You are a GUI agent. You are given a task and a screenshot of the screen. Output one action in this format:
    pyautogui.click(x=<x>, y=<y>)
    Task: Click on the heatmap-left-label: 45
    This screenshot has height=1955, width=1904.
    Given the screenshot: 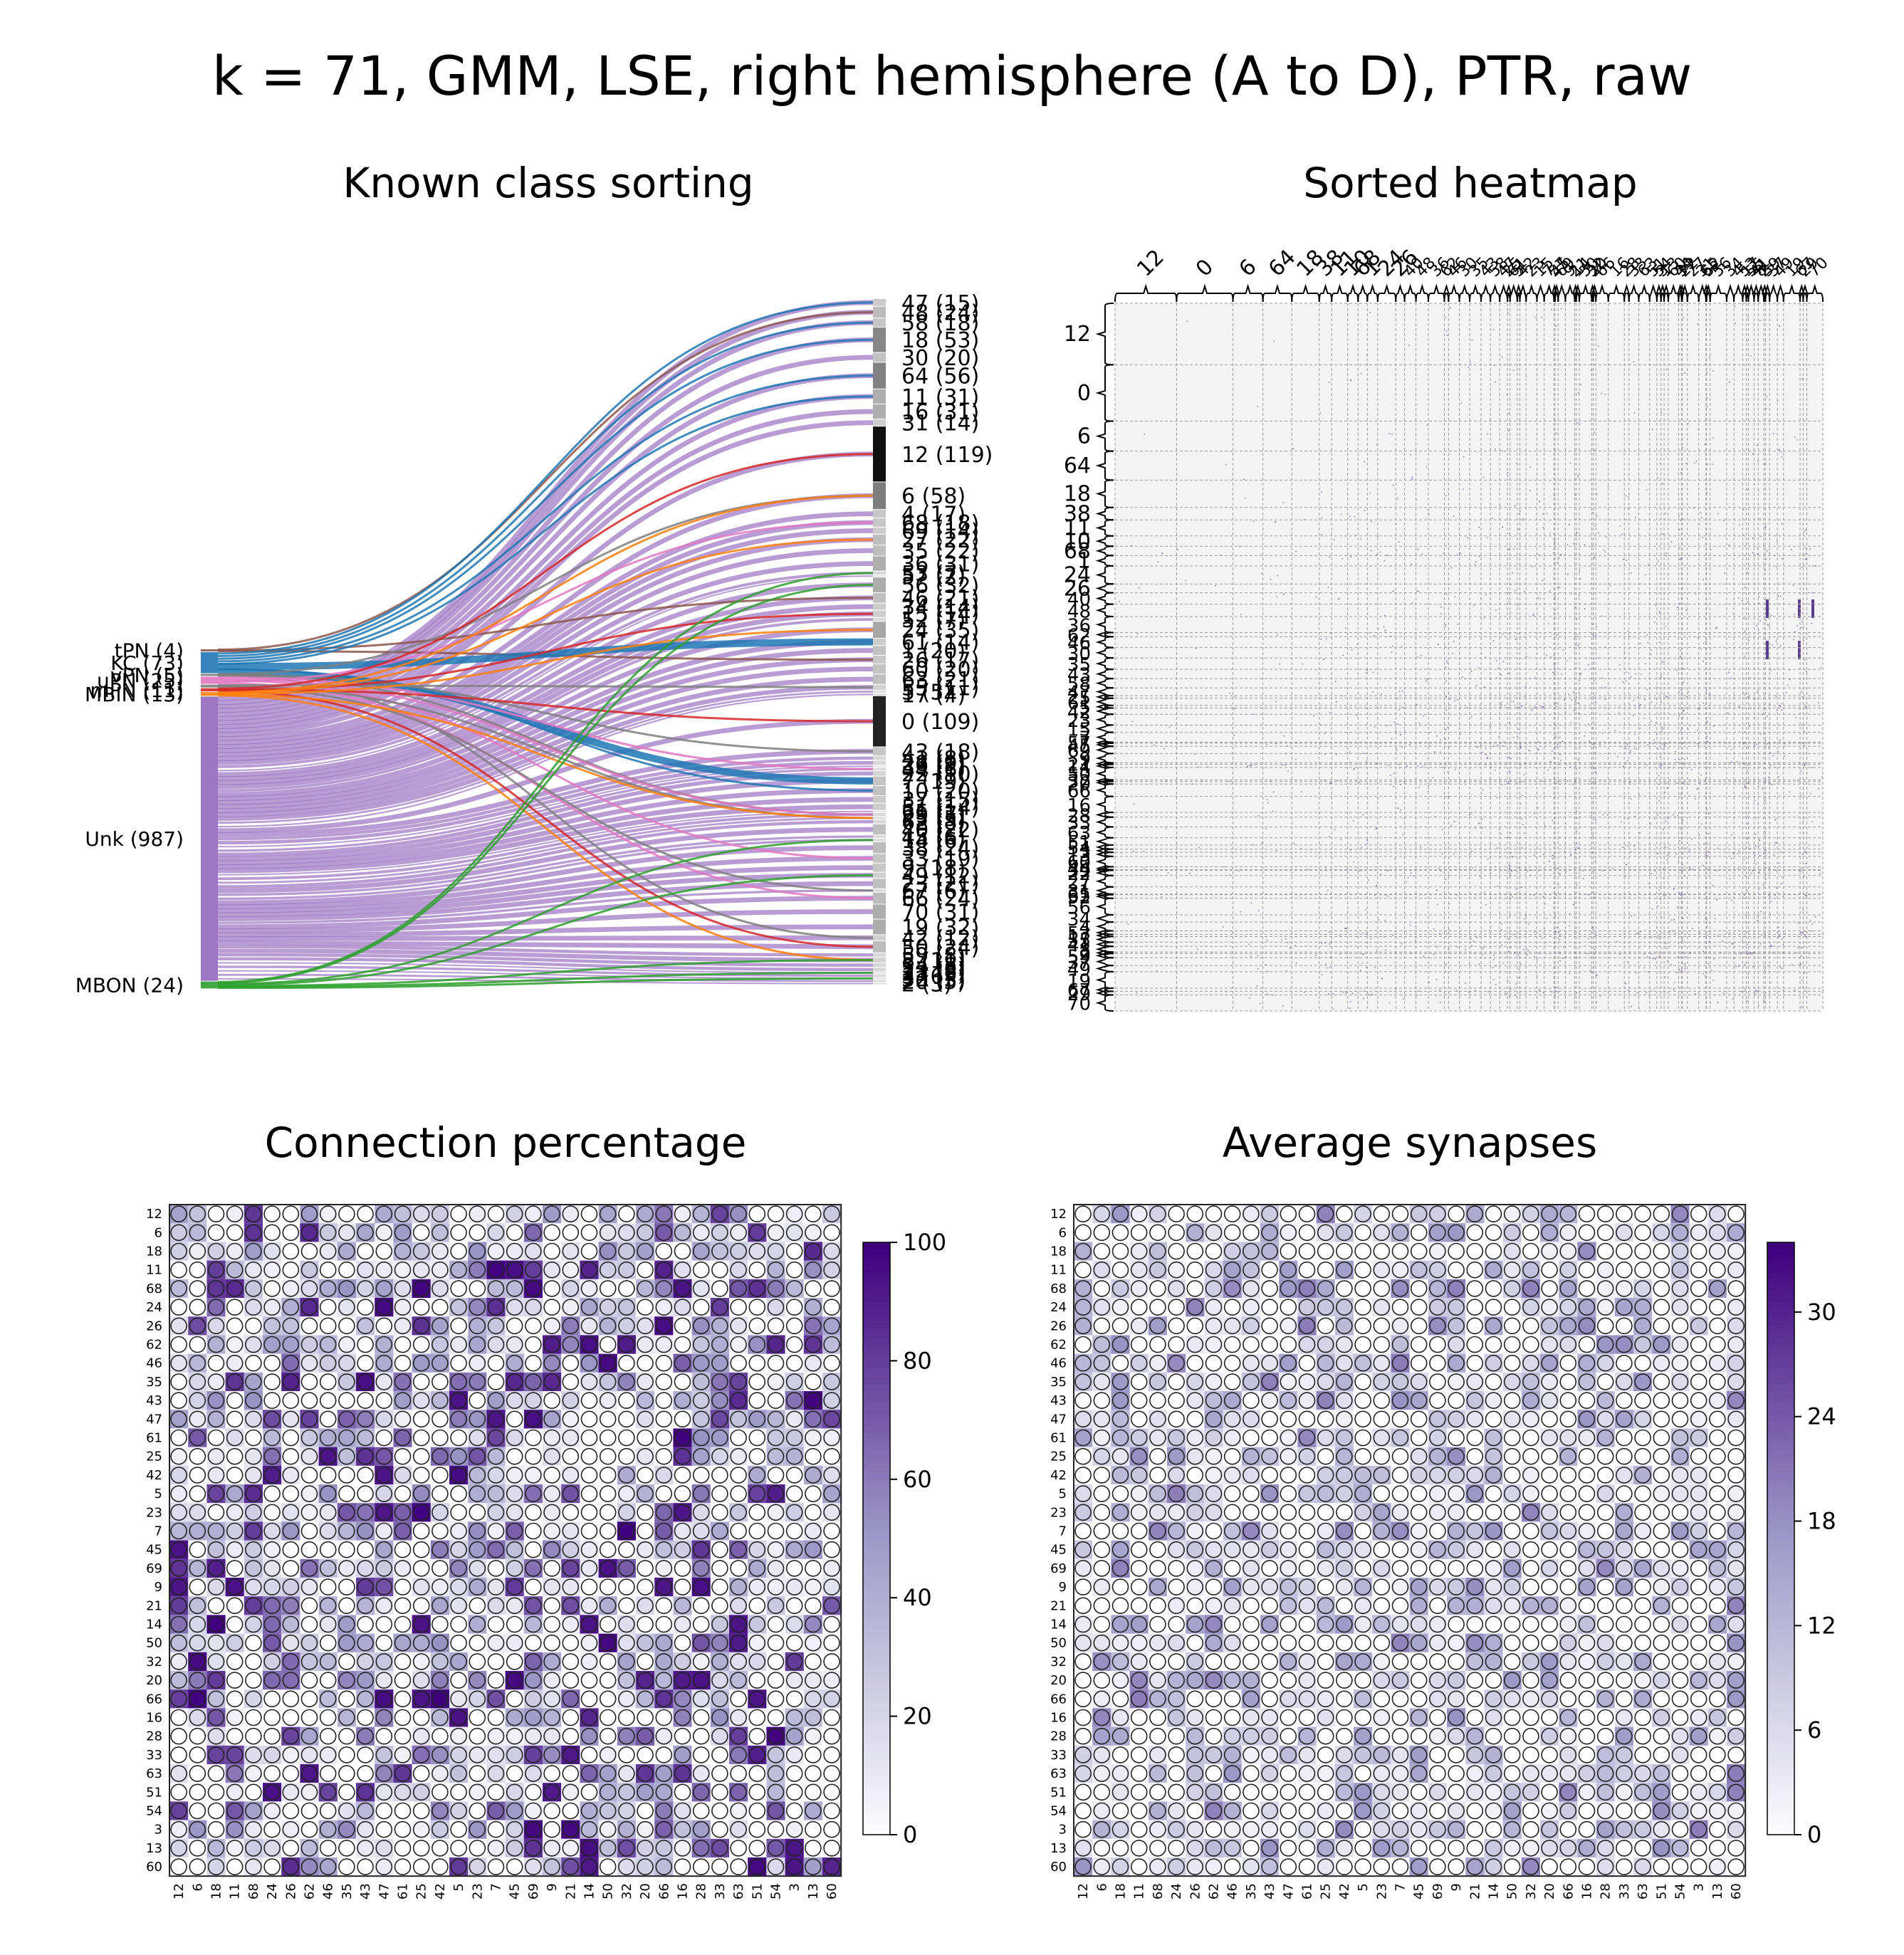 What is the action you would take?
    pyautogui.click(x=1079, y=746)
    